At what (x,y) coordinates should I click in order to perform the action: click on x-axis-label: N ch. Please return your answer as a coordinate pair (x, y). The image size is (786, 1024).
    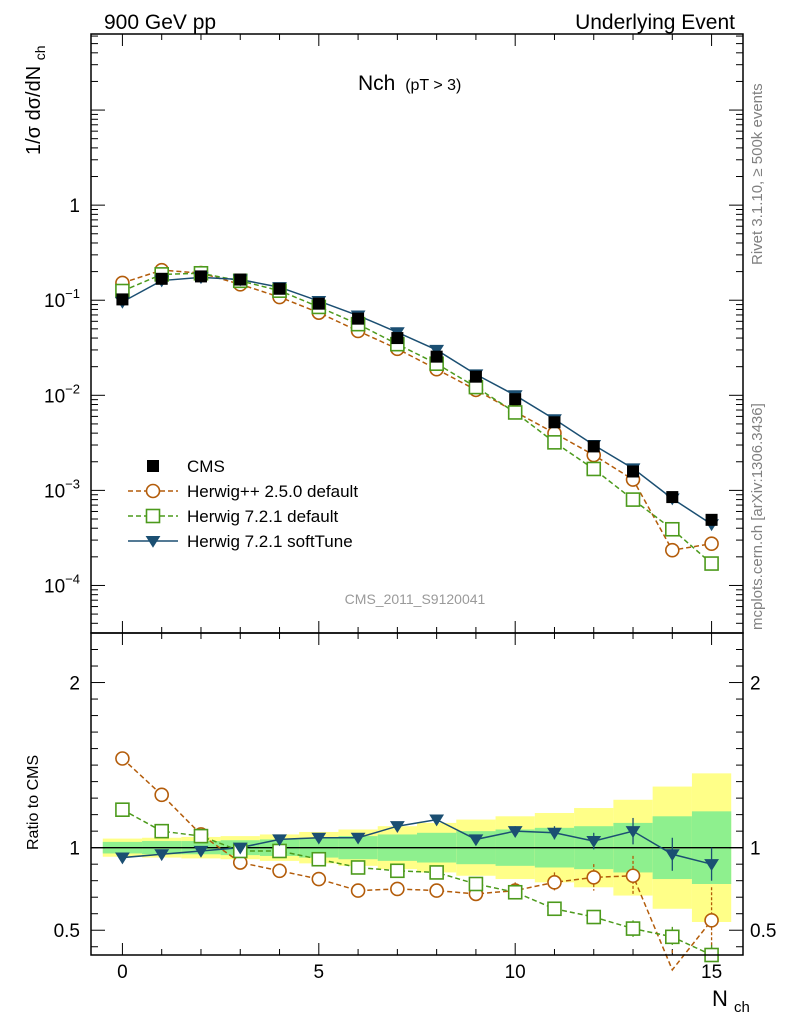
    Looking at the image, I should click on (731, 1001).